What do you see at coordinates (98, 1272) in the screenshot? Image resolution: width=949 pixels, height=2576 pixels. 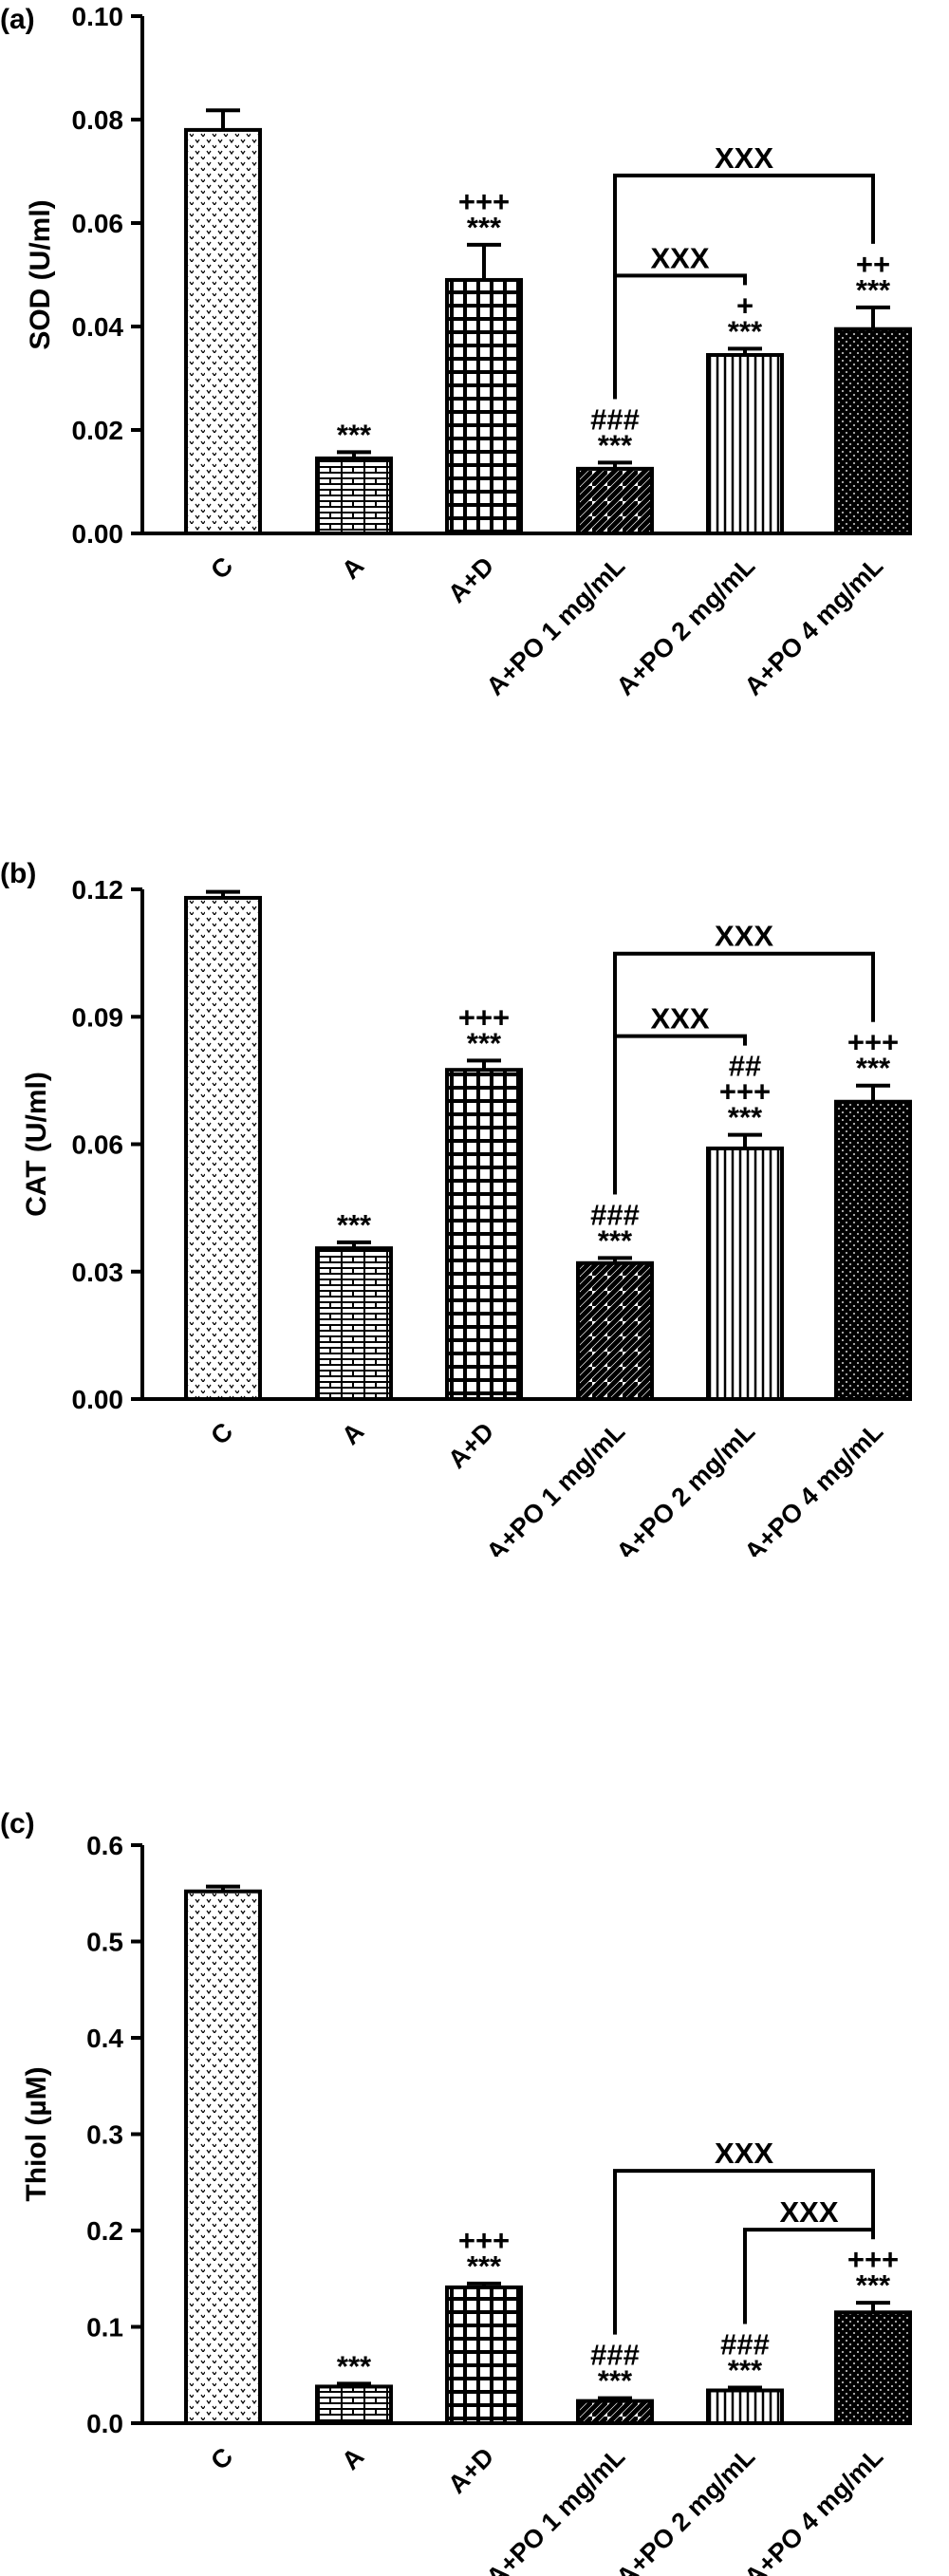 I see `y-tick-label: 0.03` at bounding box center [98, 1272].